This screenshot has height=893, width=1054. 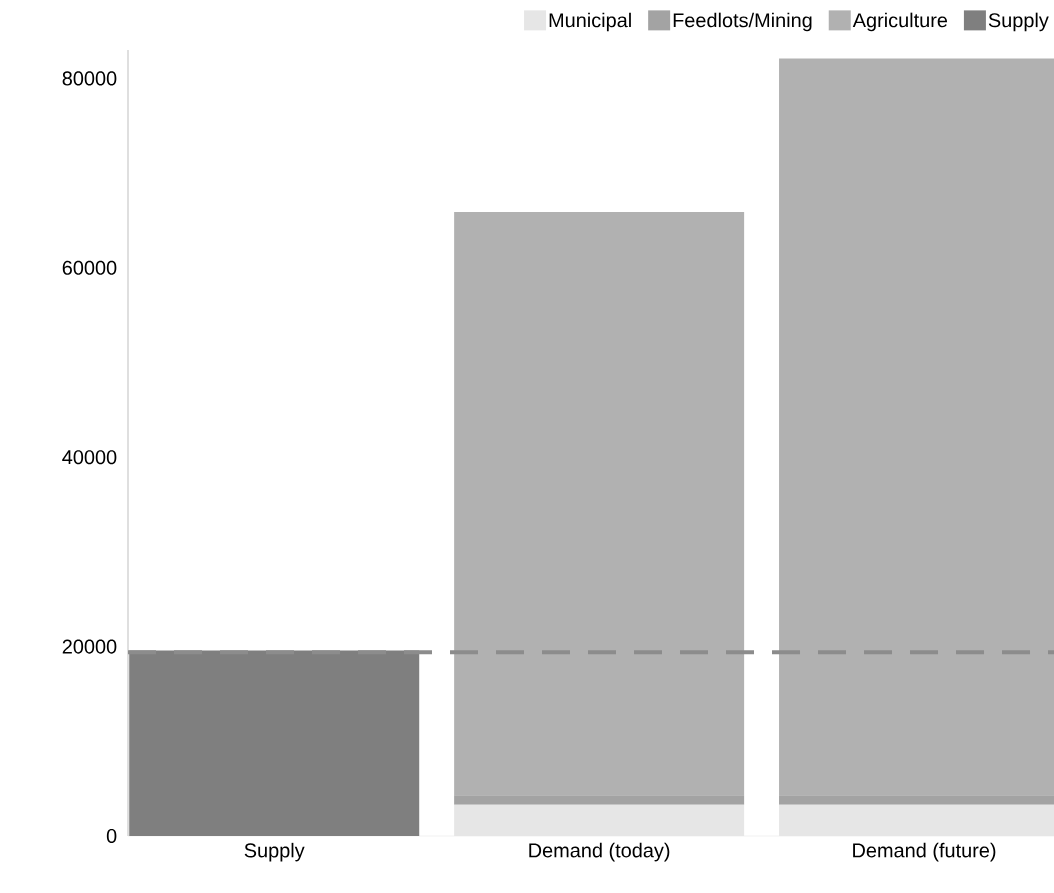 I want to click on y-tick-label: 60000, so click(x=89, y=267).